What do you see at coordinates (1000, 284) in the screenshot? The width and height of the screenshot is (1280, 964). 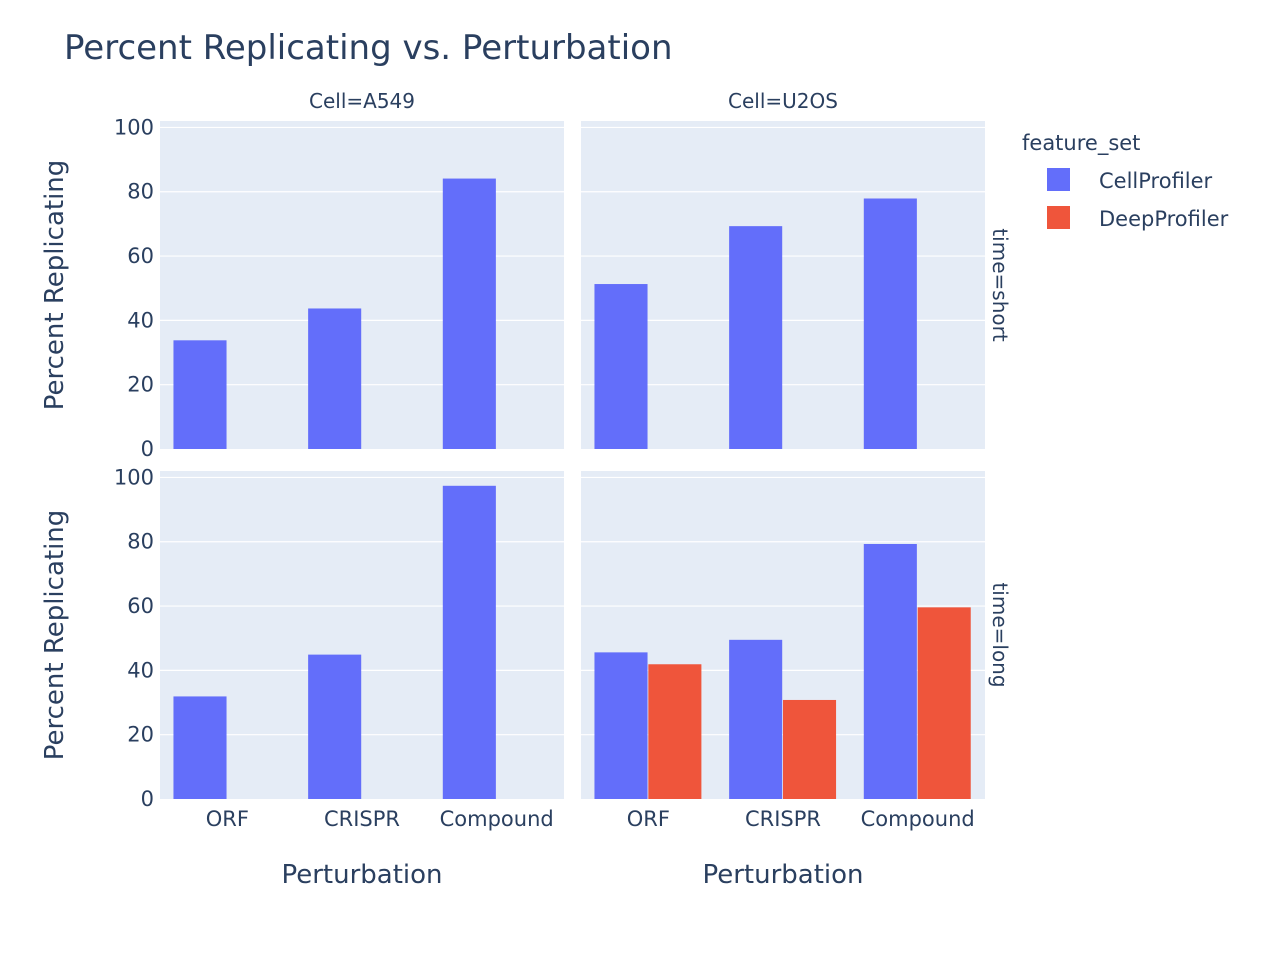 I see `facet-row-label: time=short` at bounding box center [1000, 284].